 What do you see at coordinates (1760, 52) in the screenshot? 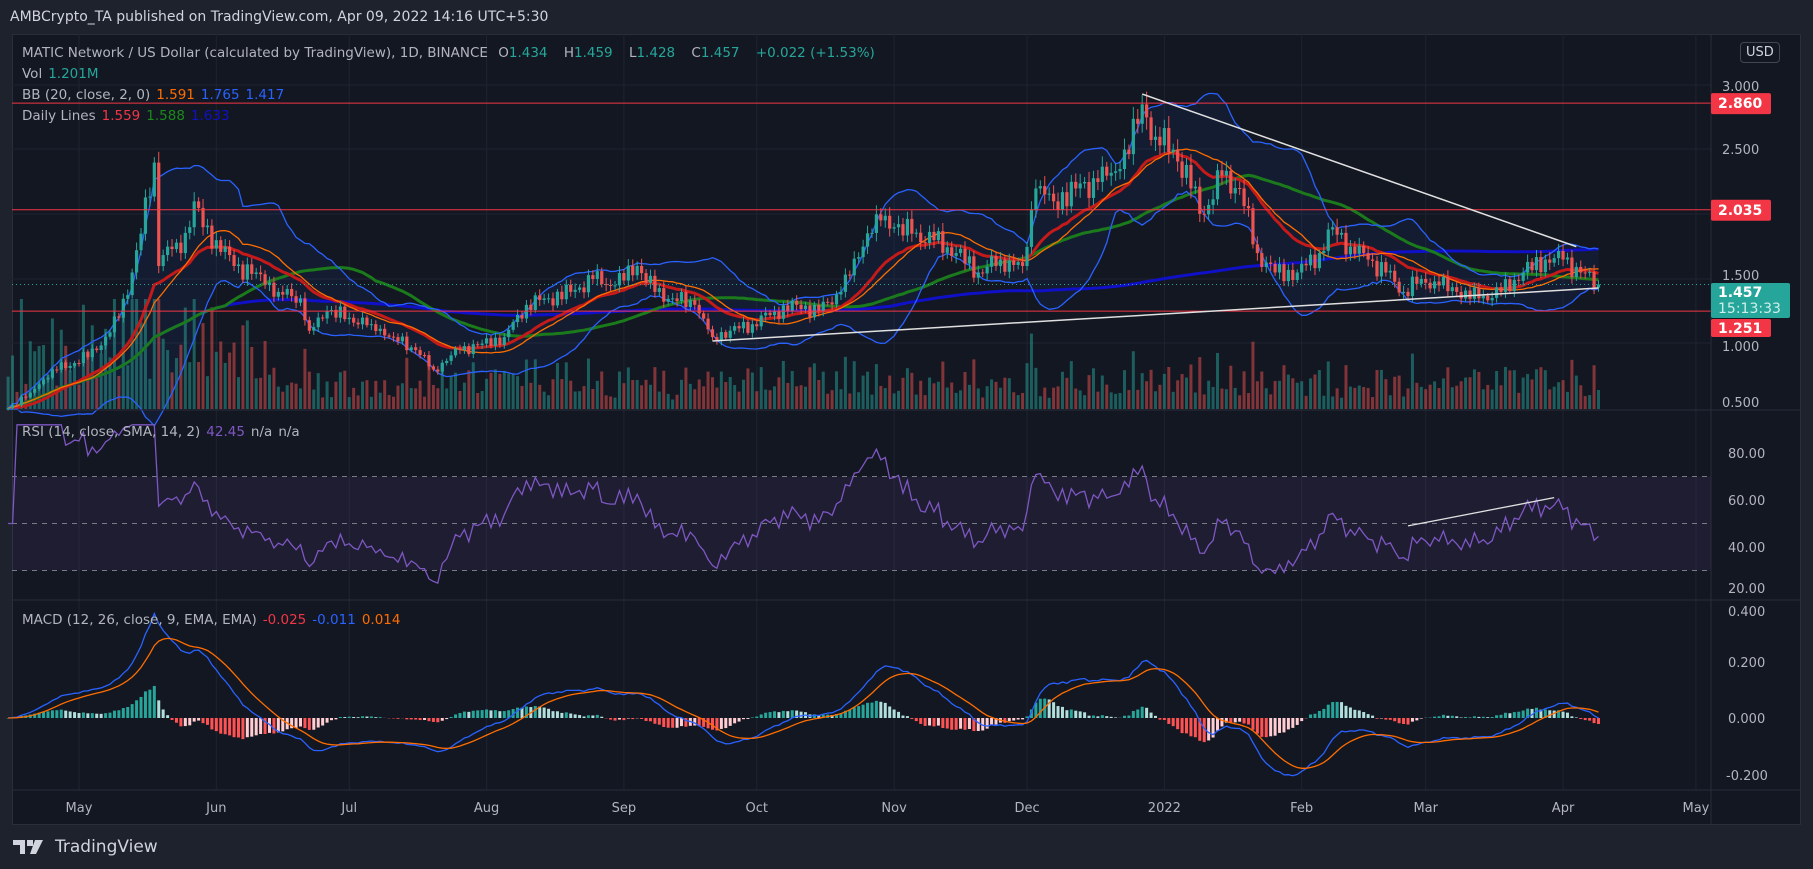
I see `currency-button: USD` at bounding box center [1760, 52].